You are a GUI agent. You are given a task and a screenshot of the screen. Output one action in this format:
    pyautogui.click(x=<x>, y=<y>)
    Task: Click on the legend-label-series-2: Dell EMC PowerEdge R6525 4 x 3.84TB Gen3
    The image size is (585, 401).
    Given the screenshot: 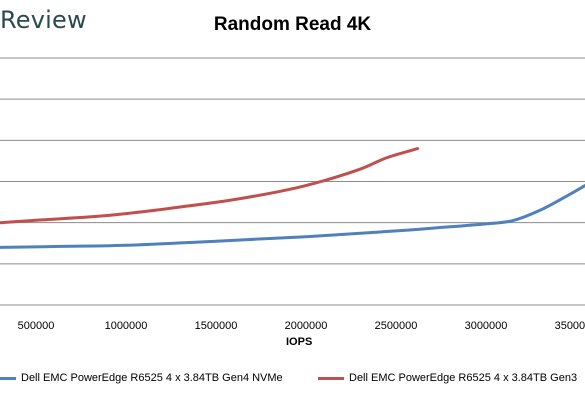 What is the action you would take?
    pyautogui.click(x=463, y=378)
    